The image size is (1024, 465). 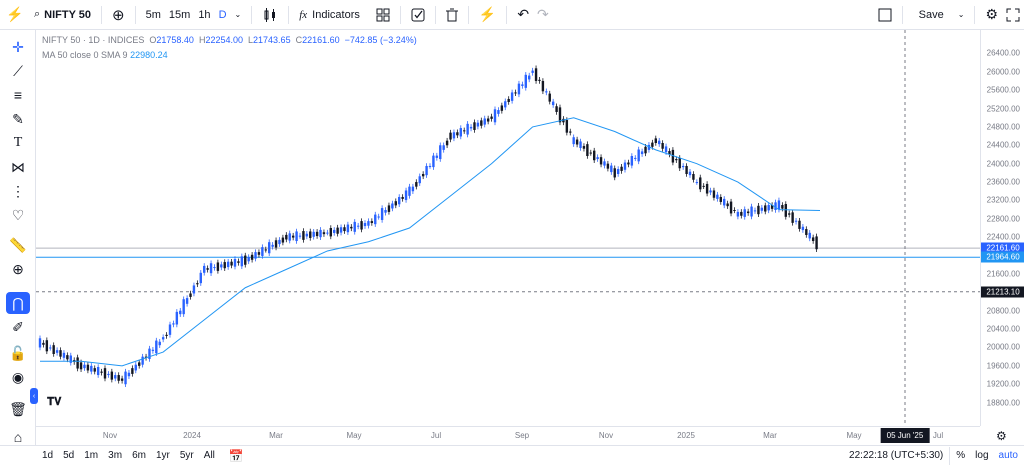 What do you see at coordinates (18, 376) in the screenshot?
I see `eye-icon: ◉` at bounding box center [18, 376].